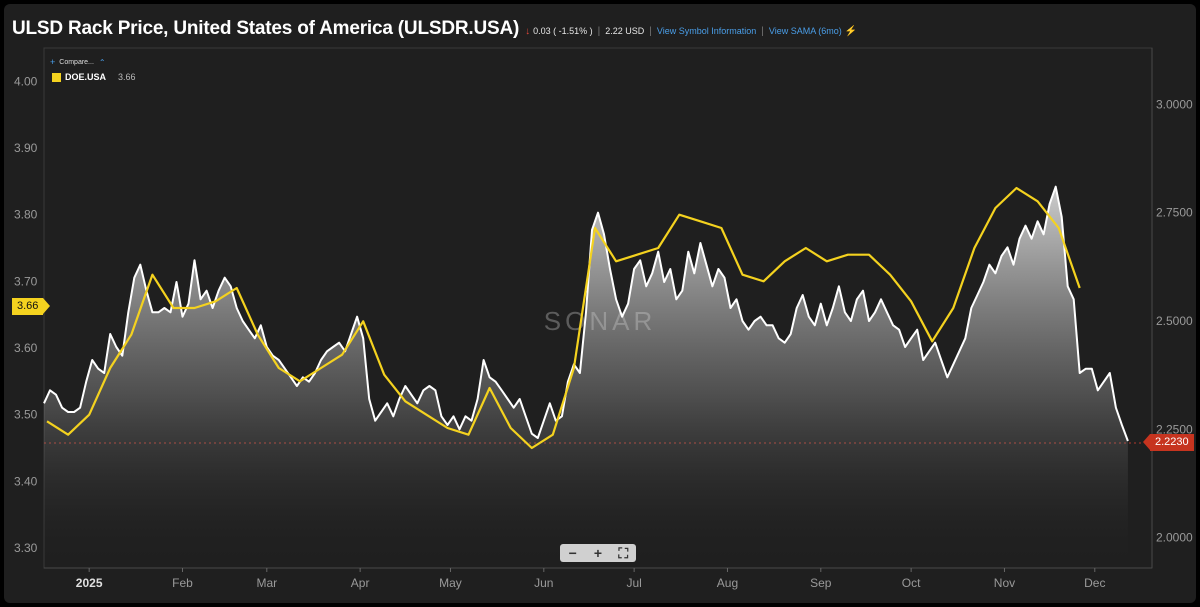 The width and height of the screenshot is (1200, 607). I want to click on down-arrow-icon: ↓, so click(528, 31).